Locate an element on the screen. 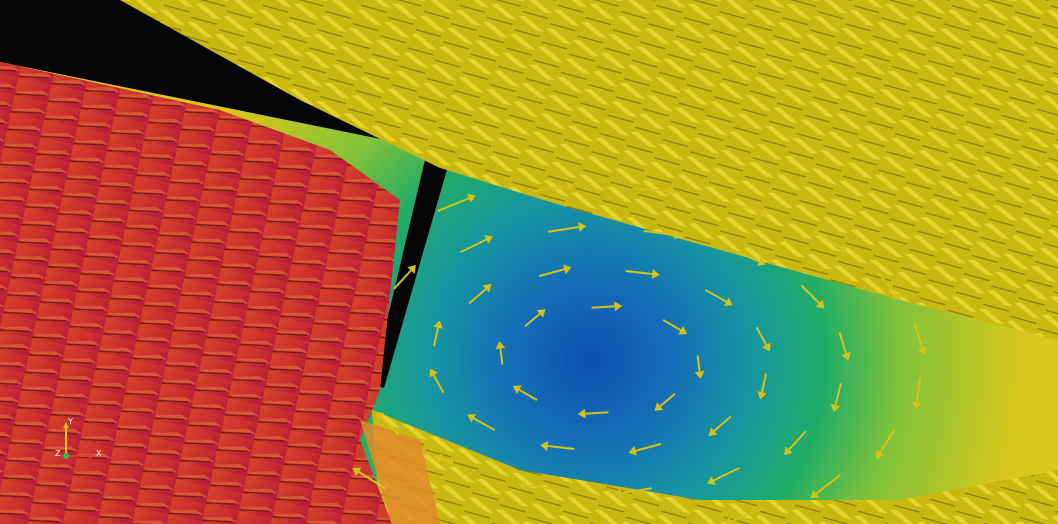 The image size is (1058, 524). lower-glyph-sheet is located at coordinates (715, 467).